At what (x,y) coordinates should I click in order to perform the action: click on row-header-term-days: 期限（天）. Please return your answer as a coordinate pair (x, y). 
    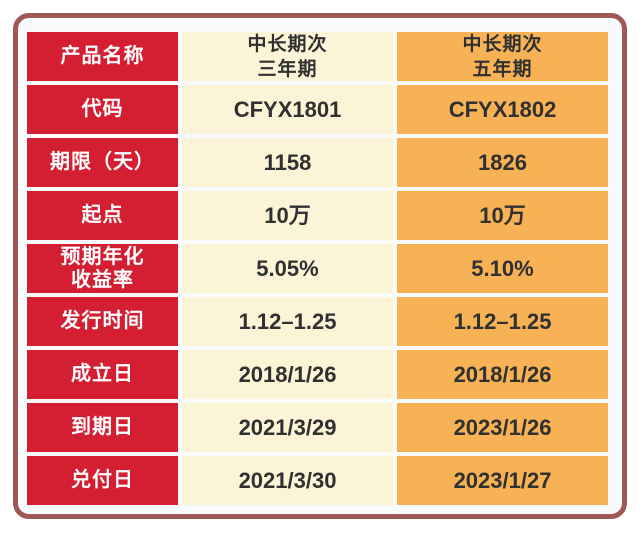
    Looking at the image, I should click on (102, 162).